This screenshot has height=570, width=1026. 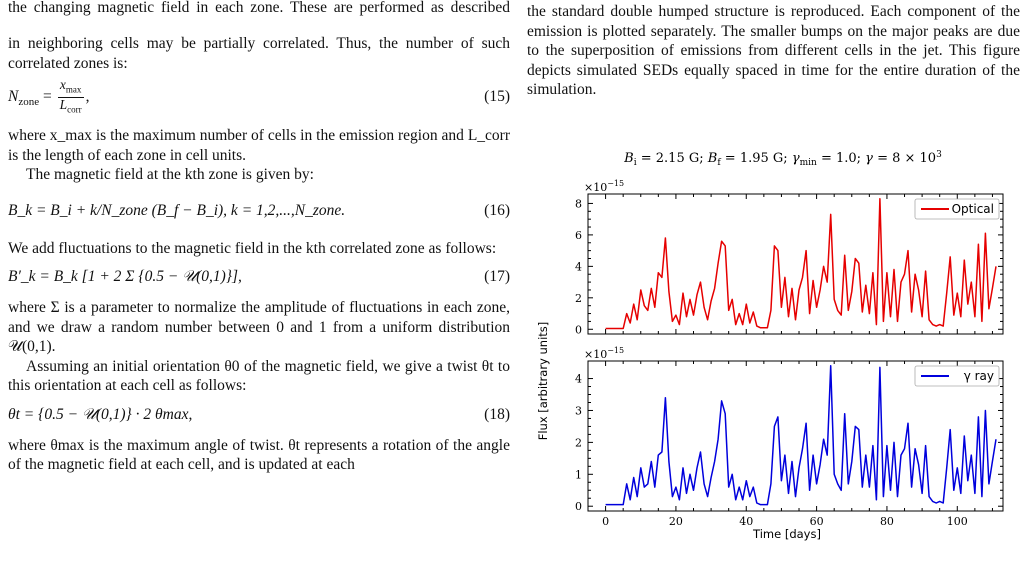 What do you see at coordinates (125, 277) in the screenshot?
I see `equation-17-body: B′_k = B_k [1 + 2 Σ {0.5 − 𝒰(0,1)}],` at bounding box center [125, 277].